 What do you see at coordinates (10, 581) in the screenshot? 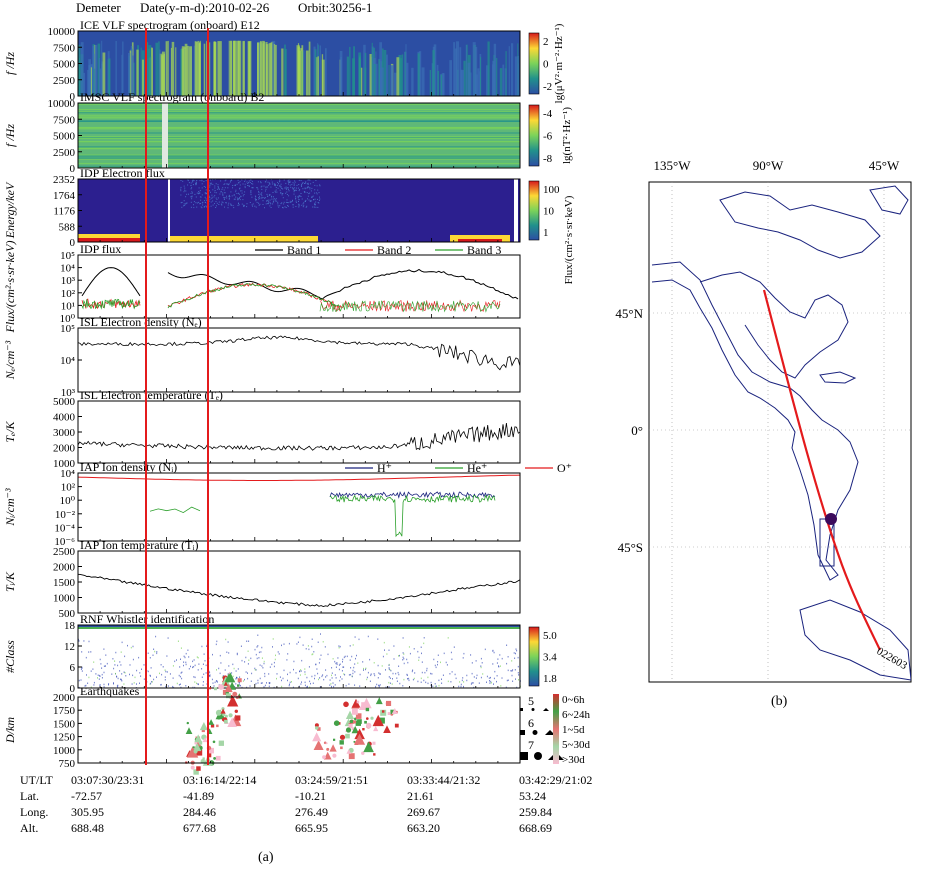
I see `y-axis-label: Tᵢ/K` at bounding box center [10, 581].